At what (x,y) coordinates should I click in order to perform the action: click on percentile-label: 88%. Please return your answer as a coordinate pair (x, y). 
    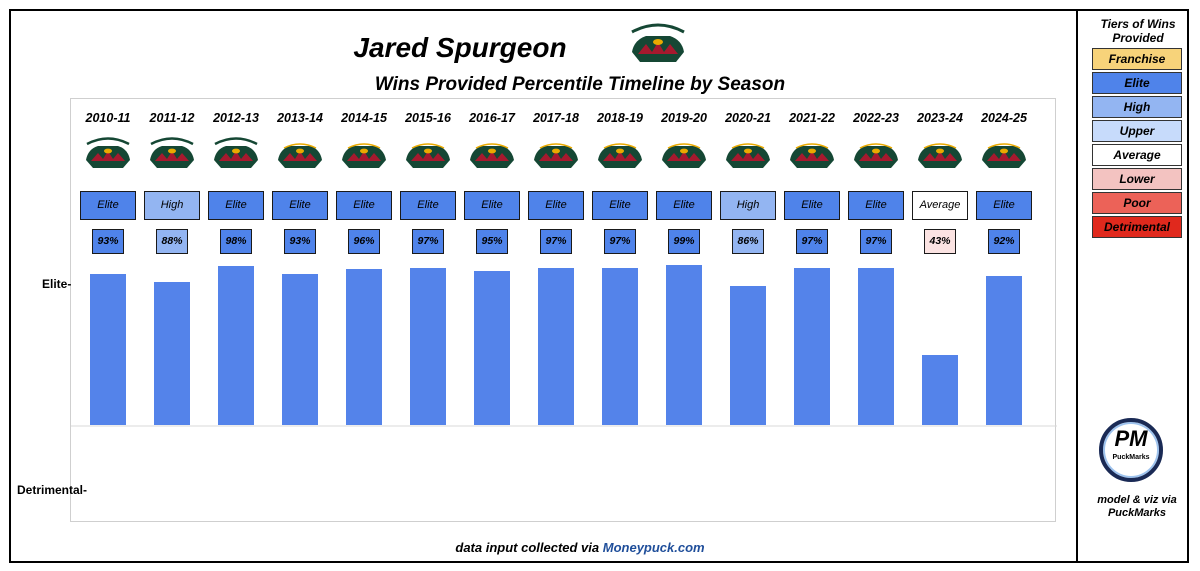
    Looking at the image, I should click on (172, 241).